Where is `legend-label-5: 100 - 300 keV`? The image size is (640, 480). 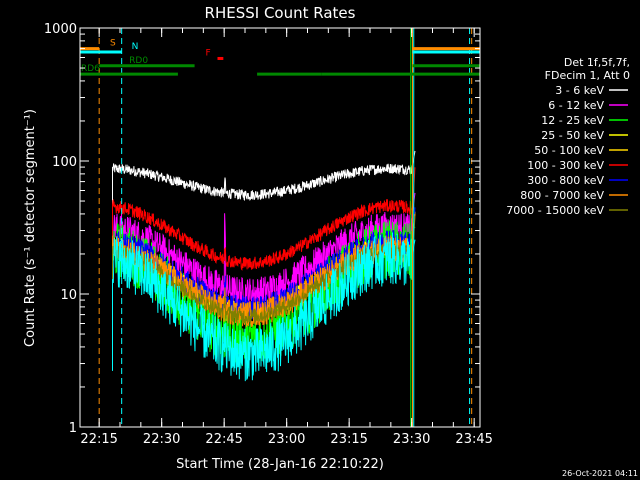 legend-label-5: 100 - 300 keV is located at coordinates (565, 165).